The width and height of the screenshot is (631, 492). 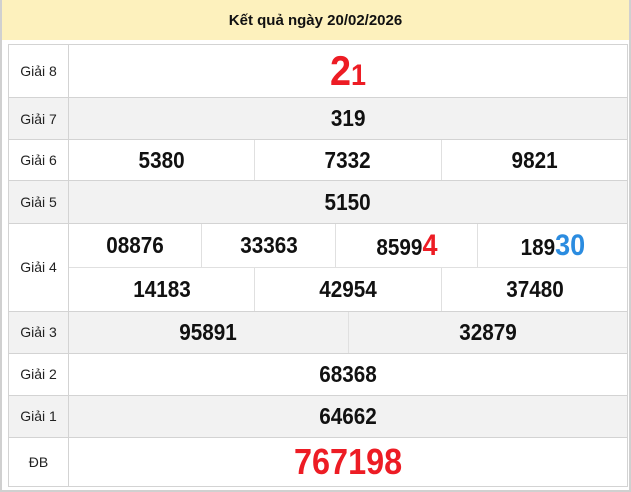 I want to click on prize-row-g3: Giải 3 95891 32879, so click(x=318, y=332).